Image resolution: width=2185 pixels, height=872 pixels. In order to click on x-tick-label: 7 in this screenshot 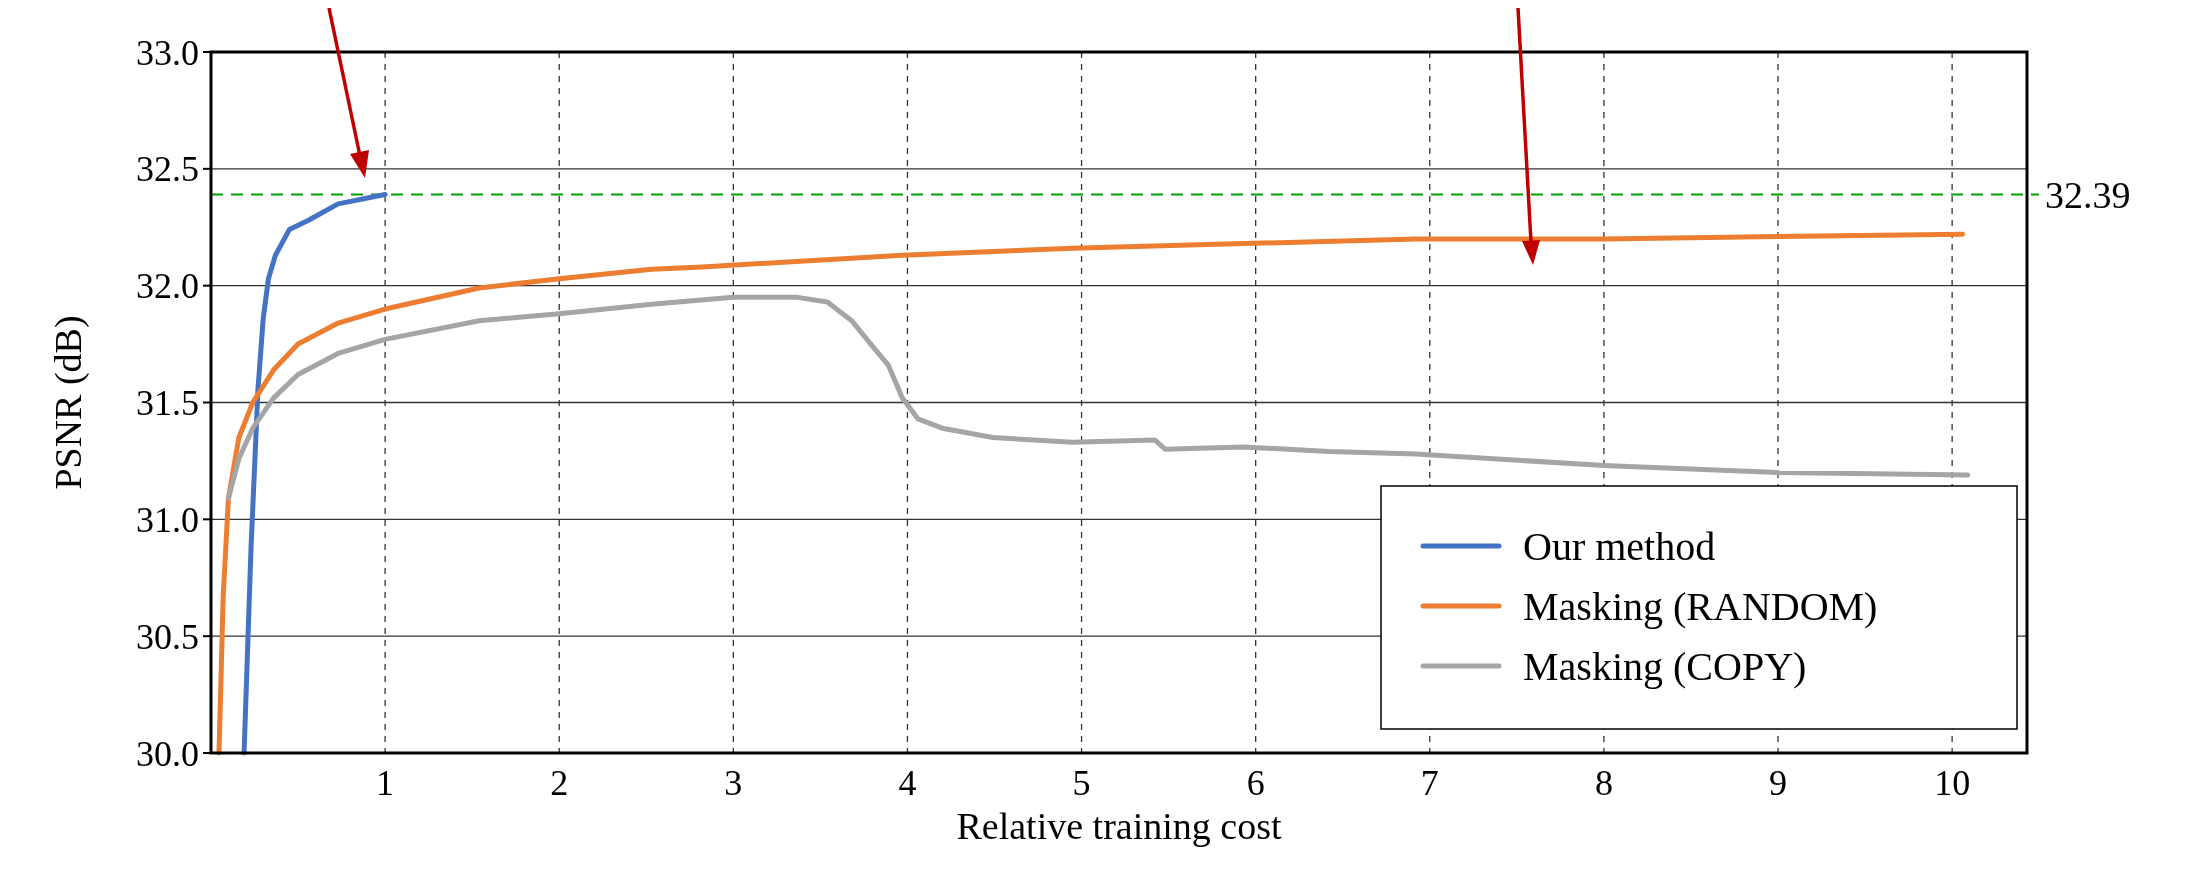, I will do `click(1429, 783)`.